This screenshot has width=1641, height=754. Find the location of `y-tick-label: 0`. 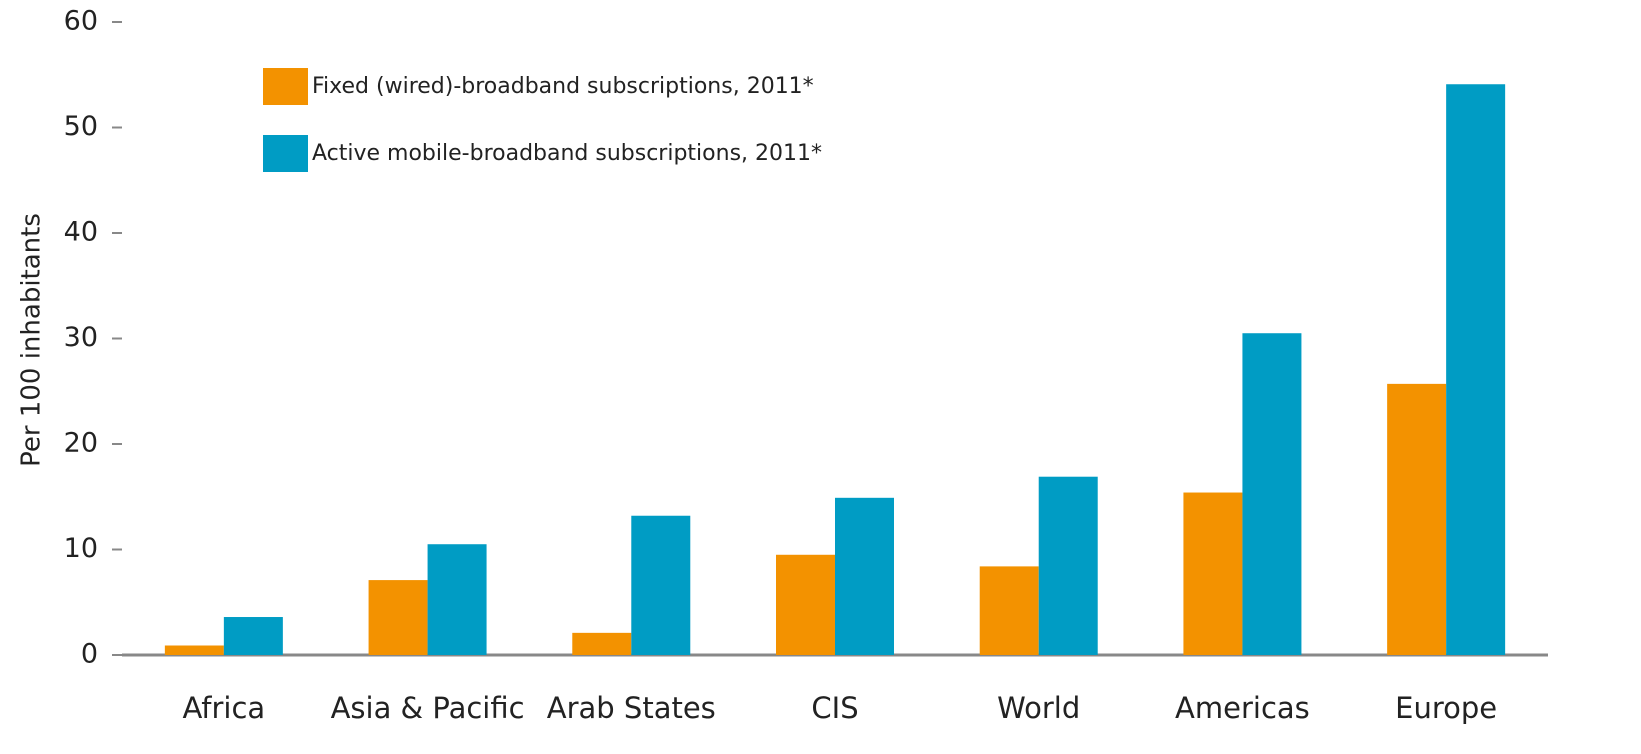

y-tick-label: 0 is located at coordinates (89, 654).